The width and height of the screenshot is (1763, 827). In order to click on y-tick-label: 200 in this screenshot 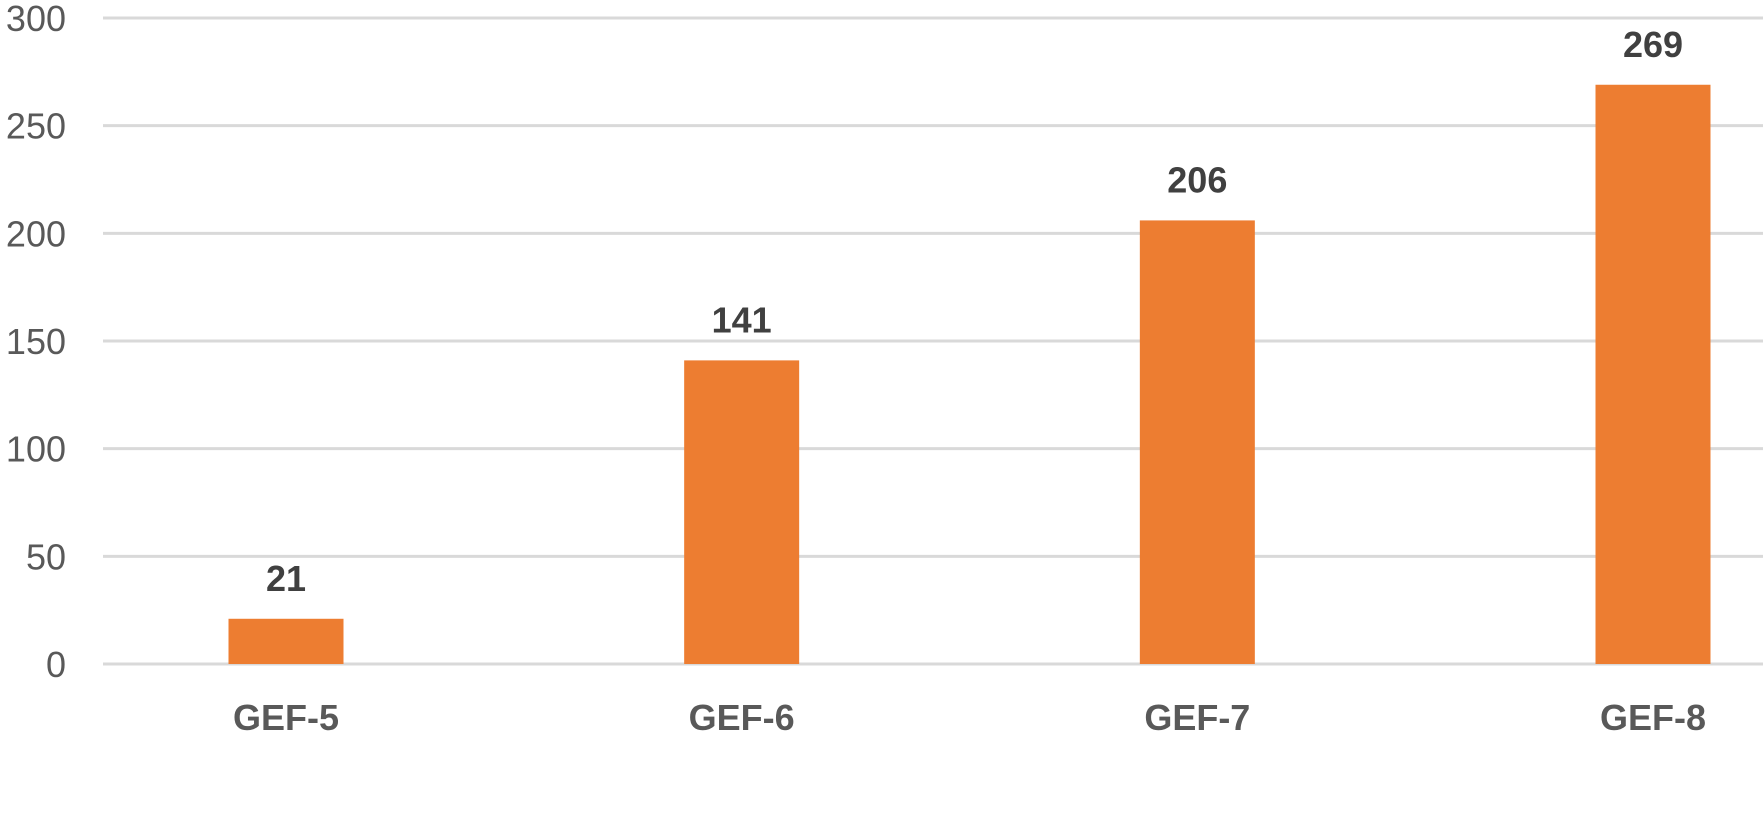, I will do `click(36, 233)`.